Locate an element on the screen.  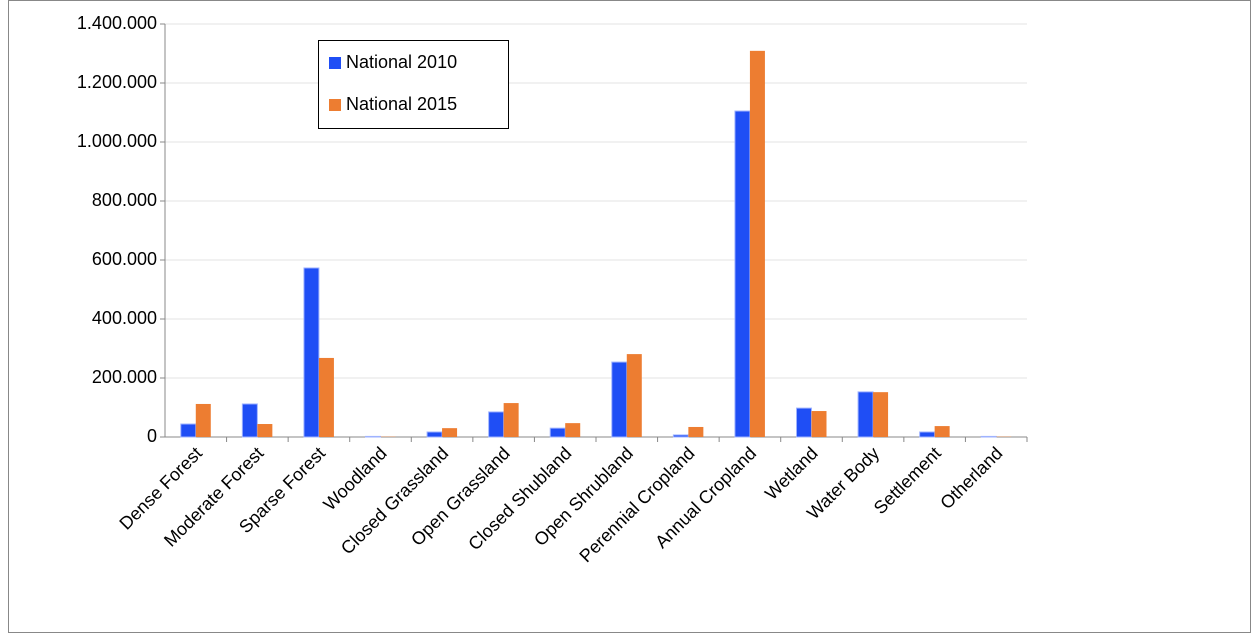
x-tick-label: Otherland is located at coordinates (971, 478).